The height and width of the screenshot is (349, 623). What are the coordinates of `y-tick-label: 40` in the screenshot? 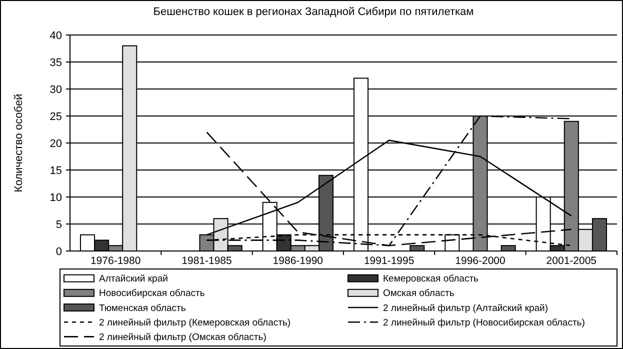 It's located at (56, 36).